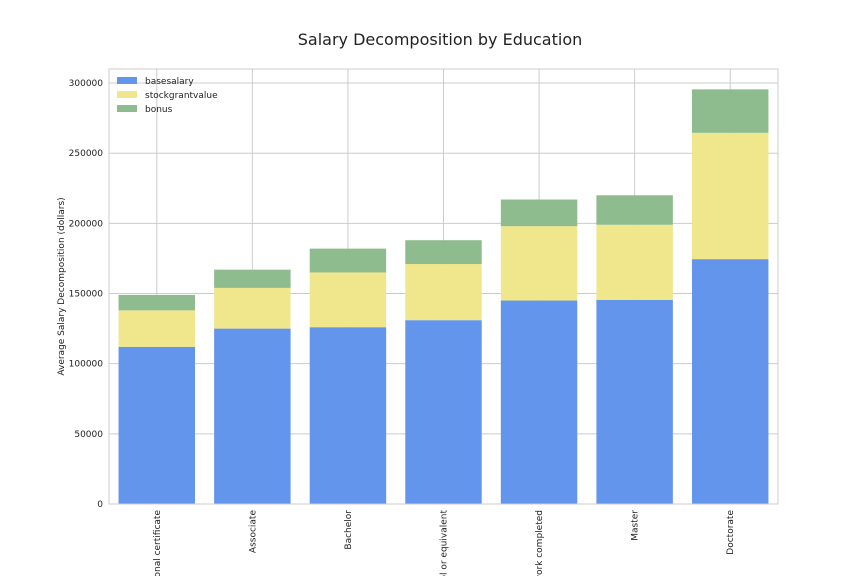 Image resolution: width=864 pixels, height=576 pixels. I want to click on x-tick-label: ional certificate, so click(158, 543).